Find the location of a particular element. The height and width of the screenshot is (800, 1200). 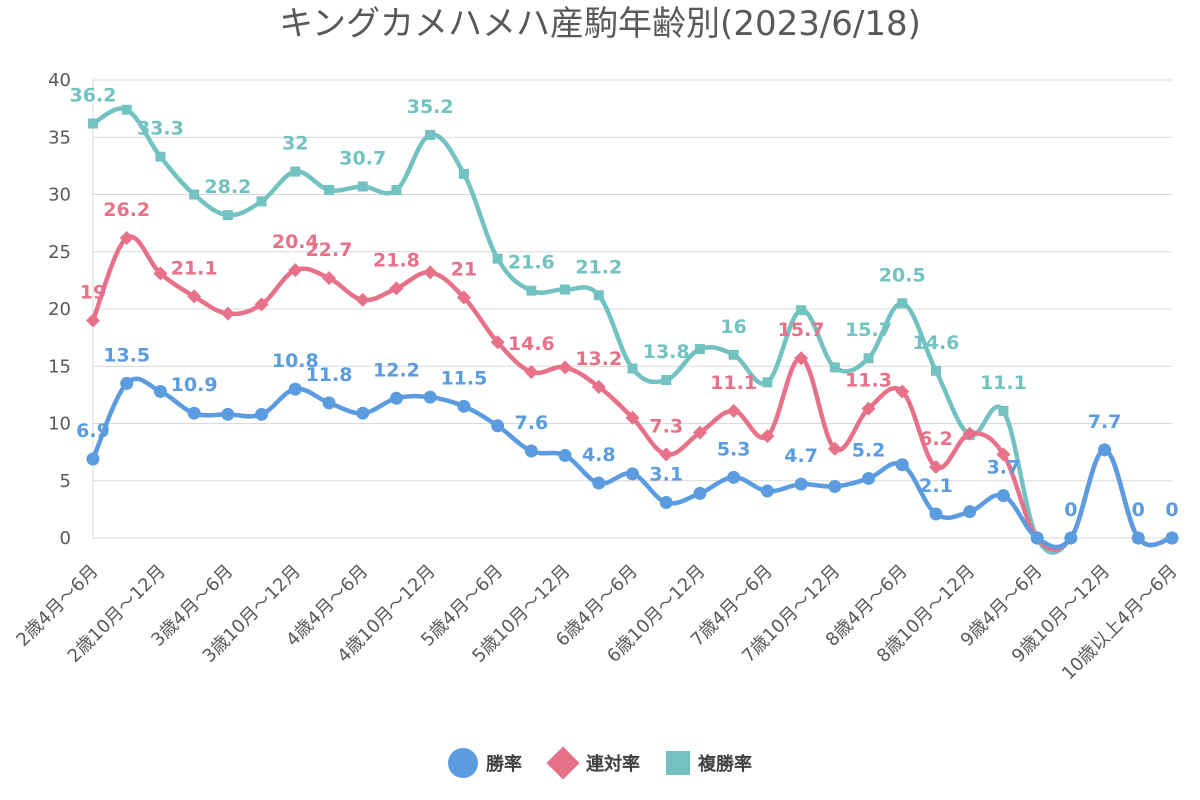

data-label: 2.1 is located at coordinates (936, 486).